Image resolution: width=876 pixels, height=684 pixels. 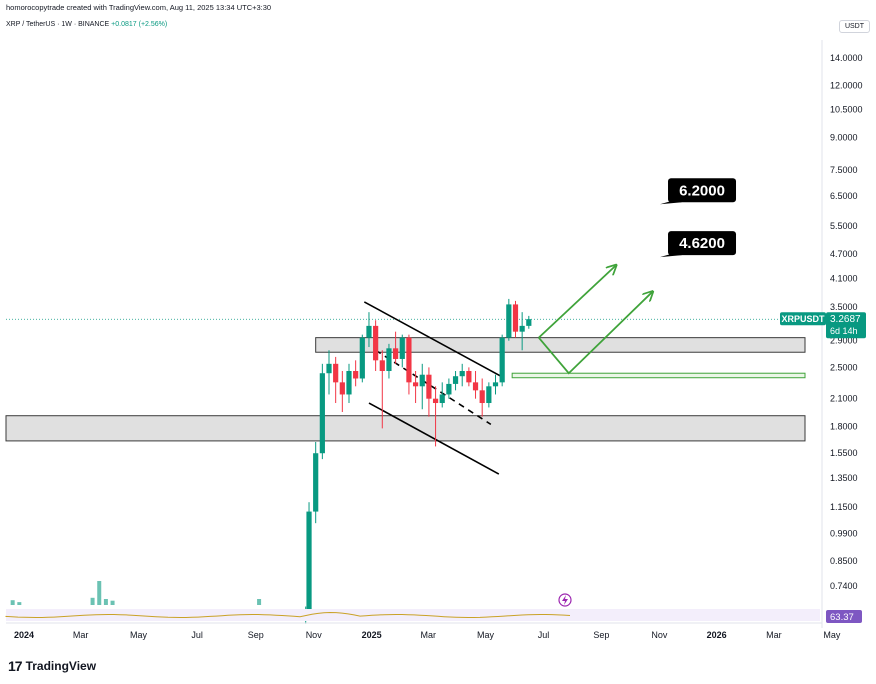 I want to click on price-tick-label: 5.5000, so click(x=844, y=226).